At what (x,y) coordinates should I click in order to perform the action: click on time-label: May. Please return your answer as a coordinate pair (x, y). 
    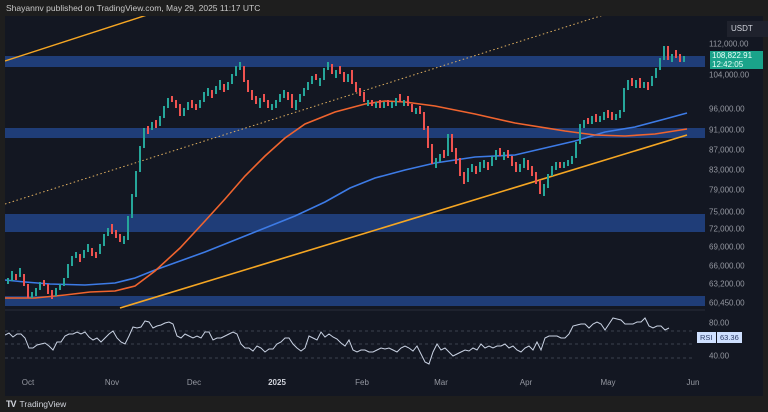
    Looking at the image, I should click on (608, 382).